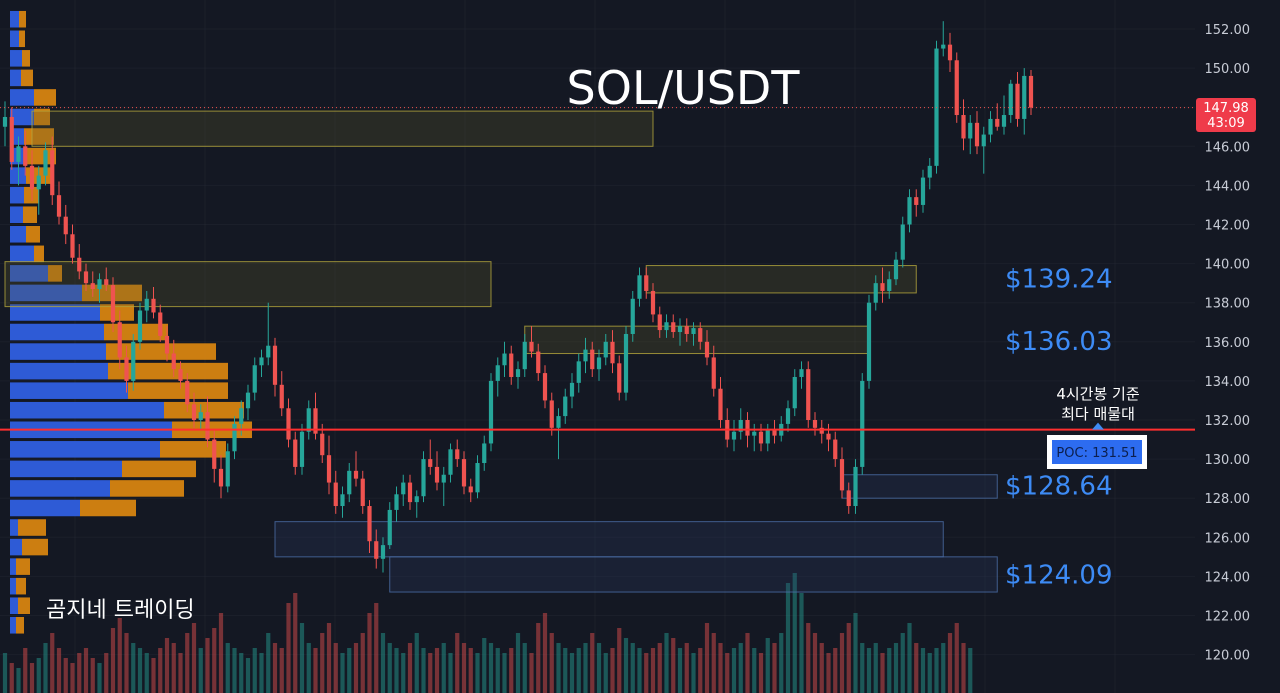 This screenshot has height=693, width=1280. Describe the element at coordinates (1098, 426) in the screenshot. I see `poc-marker` at that location.